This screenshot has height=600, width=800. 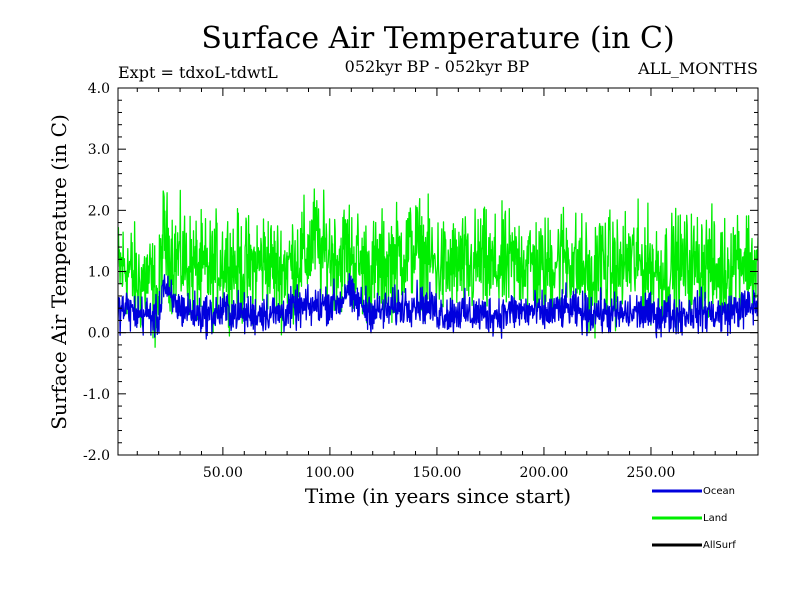 What do you see at coordinates (437, 66) in the screenshot?
I see `period-label: 052kyr BP - 052kyr BP` at bounding box center [437, 66].